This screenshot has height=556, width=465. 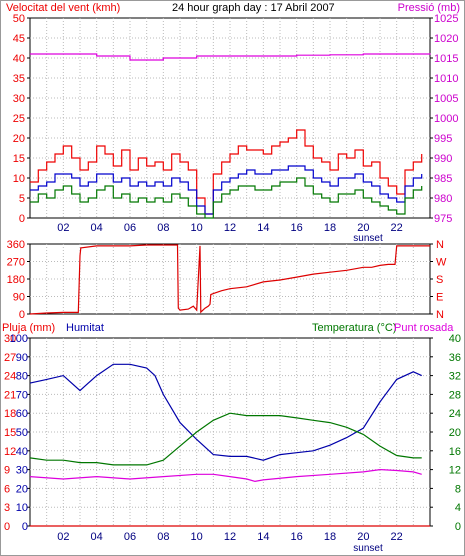 What do you see at coordinates (10, 414) in the screenshot?
I see `rain-tick-label: 18` at bounding box center [10, 414].